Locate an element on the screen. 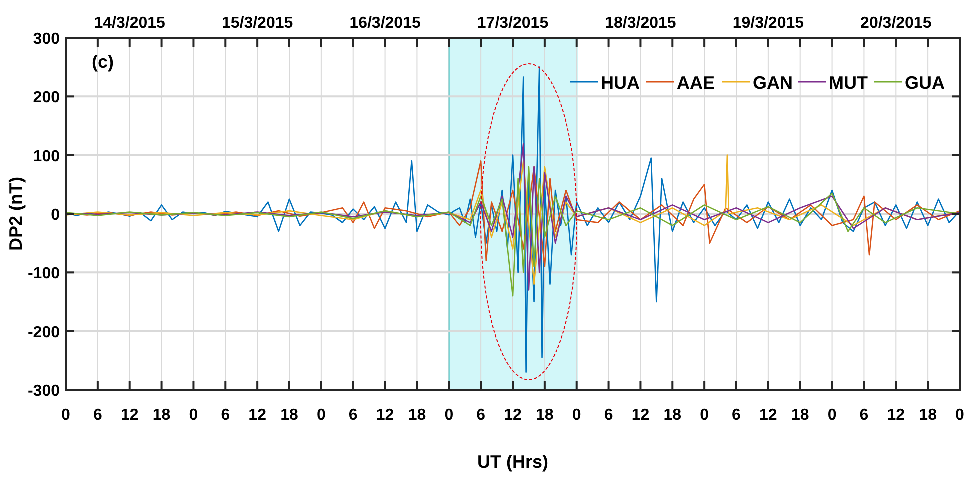 This screenshot has width=966, height=484. legend-label: AAE is located at coordinates (696, 83).